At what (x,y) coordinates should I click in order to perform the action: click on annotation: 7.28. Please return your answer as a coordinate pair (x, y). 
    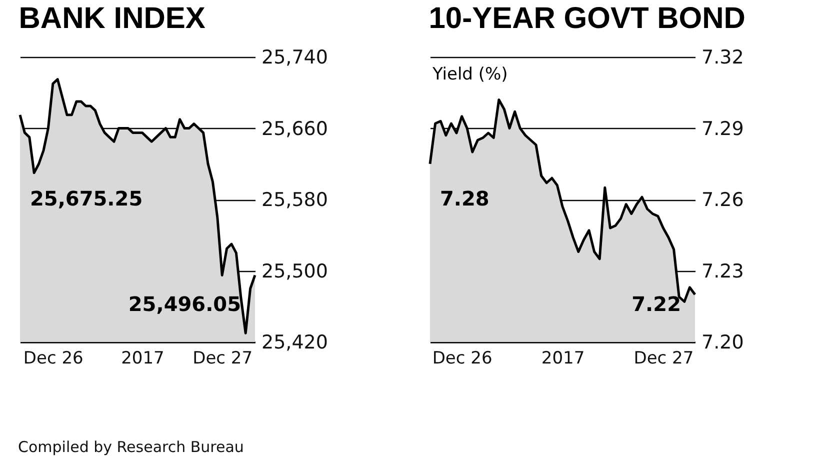
    Looking at the image, I should click on (465, 198).